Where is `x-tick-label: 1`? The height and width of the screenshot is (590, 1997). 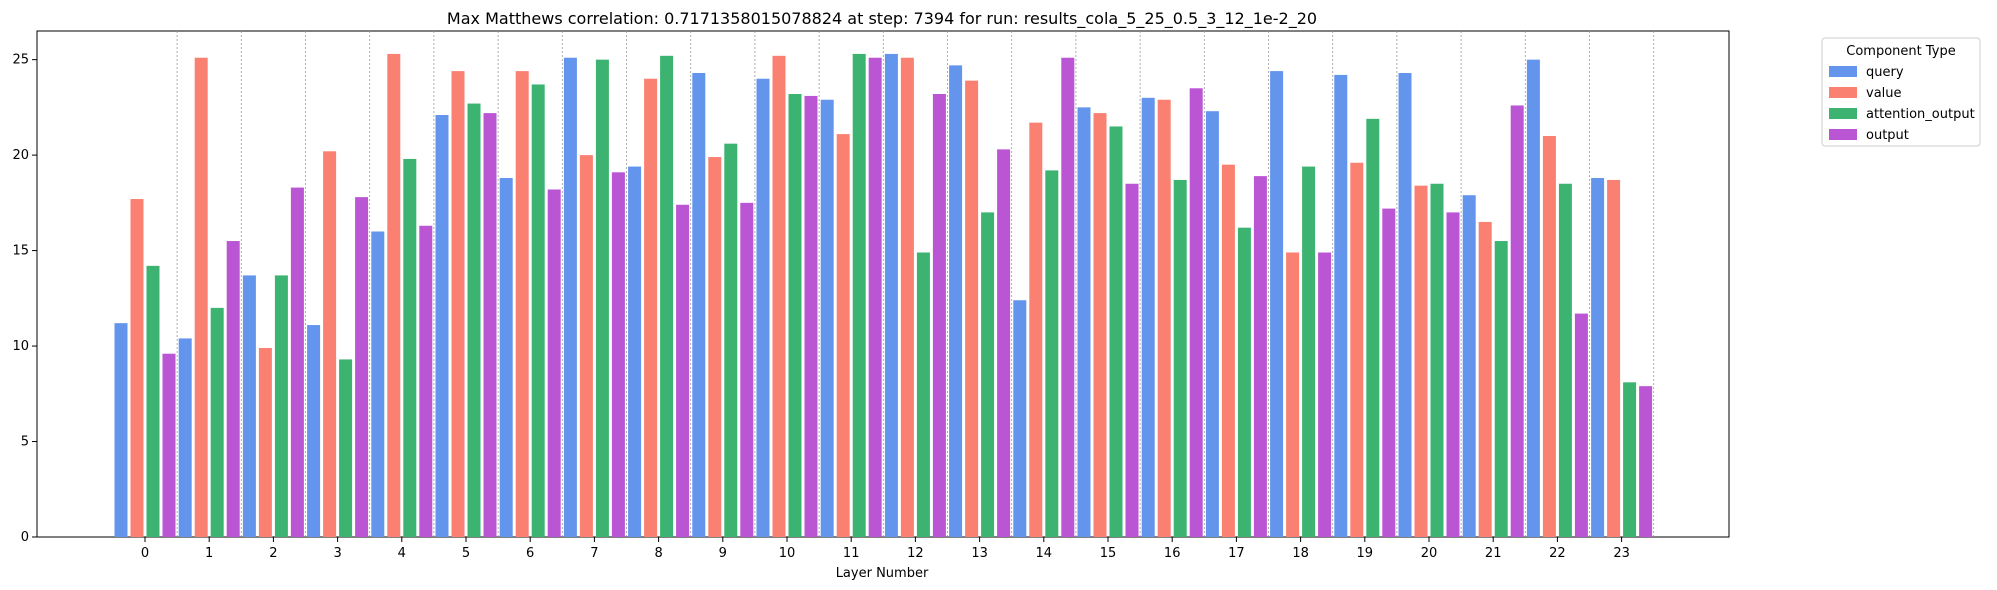 x-tick-label: 1 is located at coordinates (209, 553).